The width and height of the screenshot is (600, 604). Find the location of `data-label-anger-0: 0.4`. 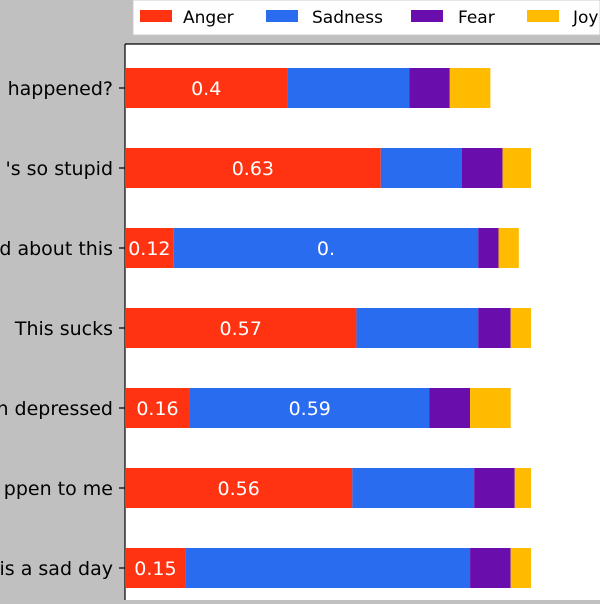

data-label-anger-0: 0.4 is located at coordinates (206, 89).